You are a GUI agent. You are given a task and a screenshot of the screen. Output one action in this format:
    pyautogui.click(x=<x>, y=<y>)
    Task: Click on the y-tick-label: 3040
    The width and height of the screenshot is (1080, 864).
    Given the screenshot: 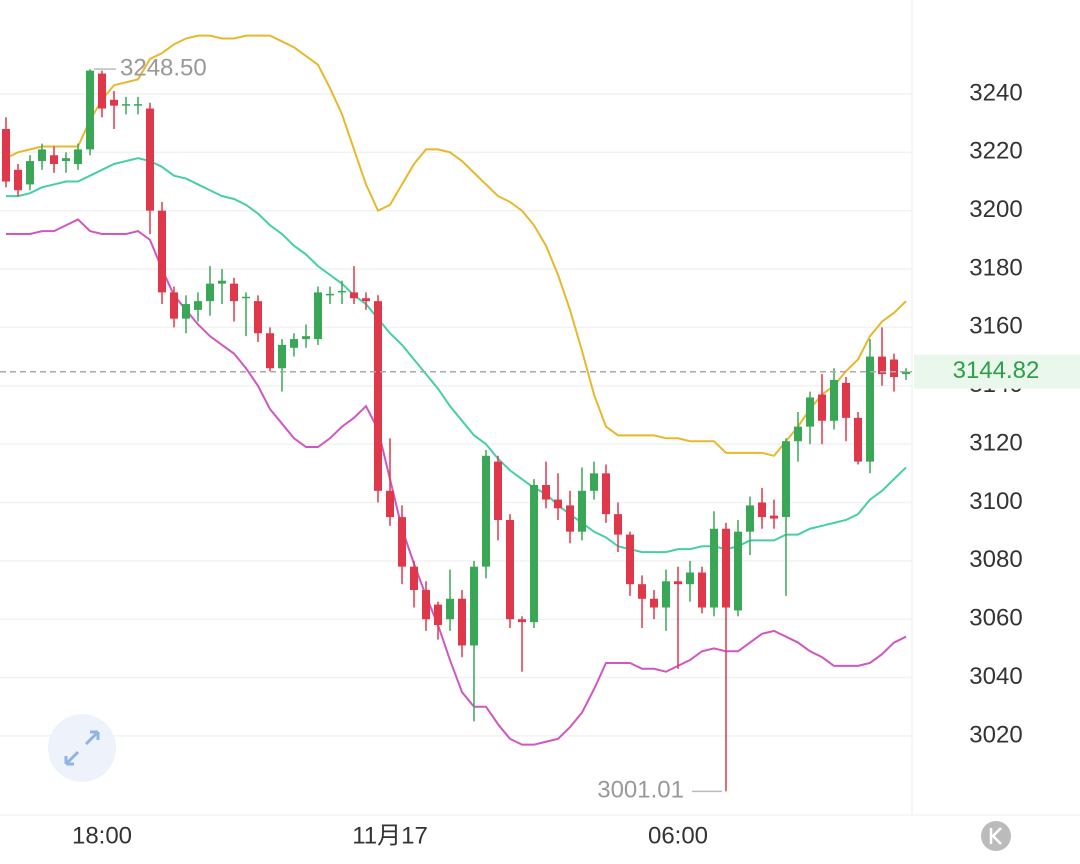 What is the action you would take?
    pyautogui.click(x=995, y=676)
    